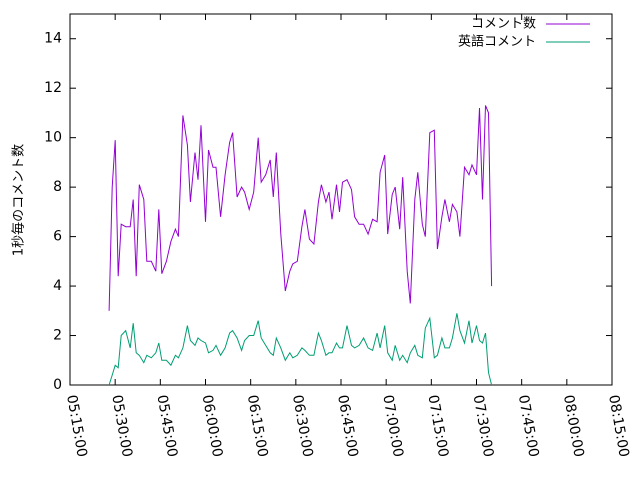 This screenshot has width=640, height=480. I want to click on y-tick-label: 8, so click(57, 187).